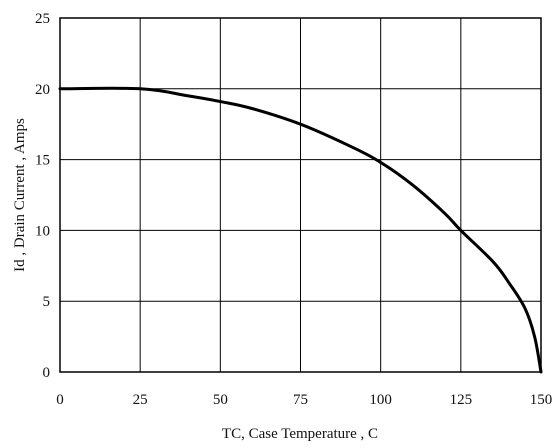  I want to click on x-tick-label-100: 100, so click(380, 400).